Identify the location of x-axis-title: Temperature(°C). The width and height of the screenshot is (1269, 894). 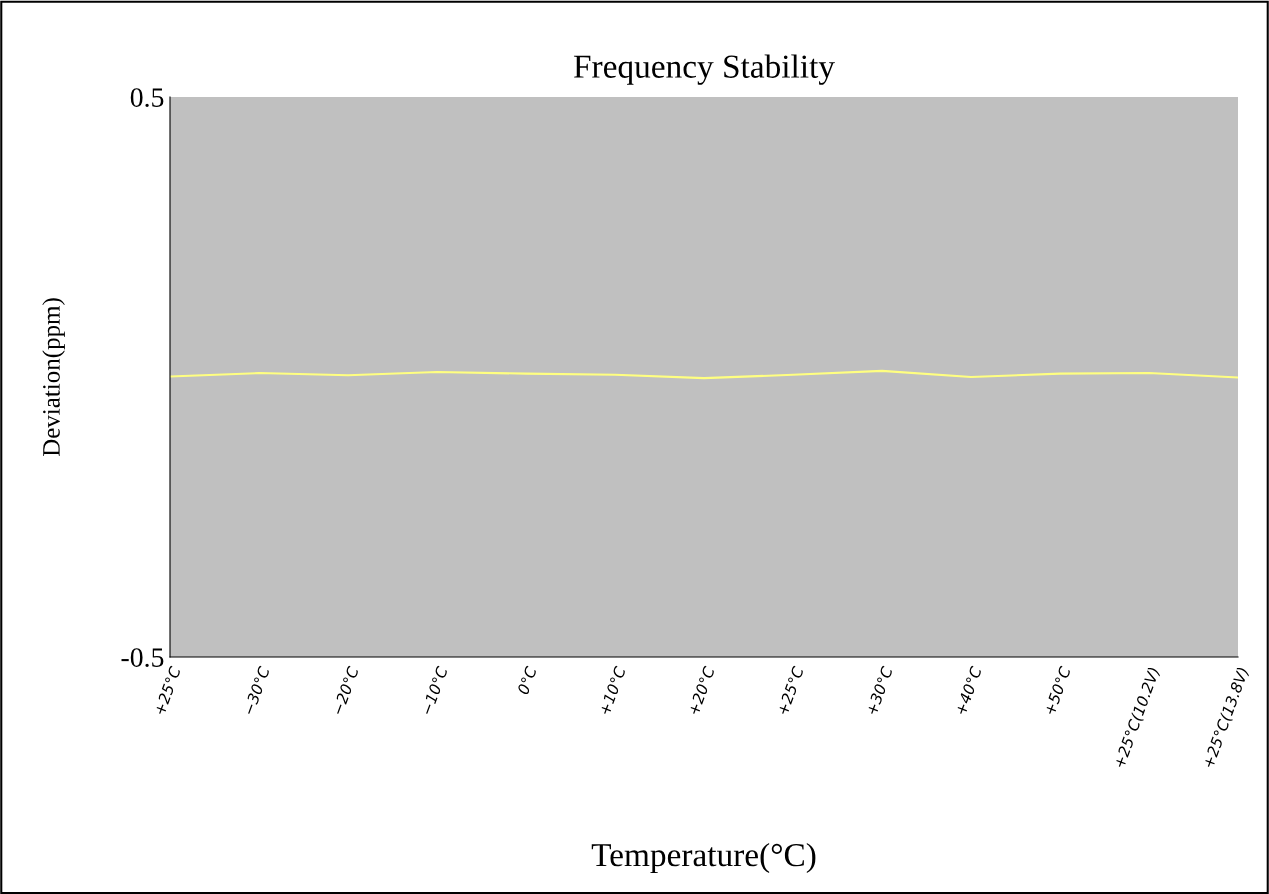
(703, 858).